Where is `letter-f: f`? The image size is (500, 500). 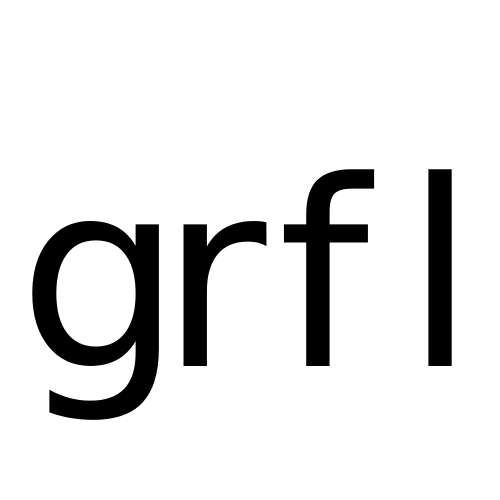 letter-f: f is located at coordinates (324, 277).